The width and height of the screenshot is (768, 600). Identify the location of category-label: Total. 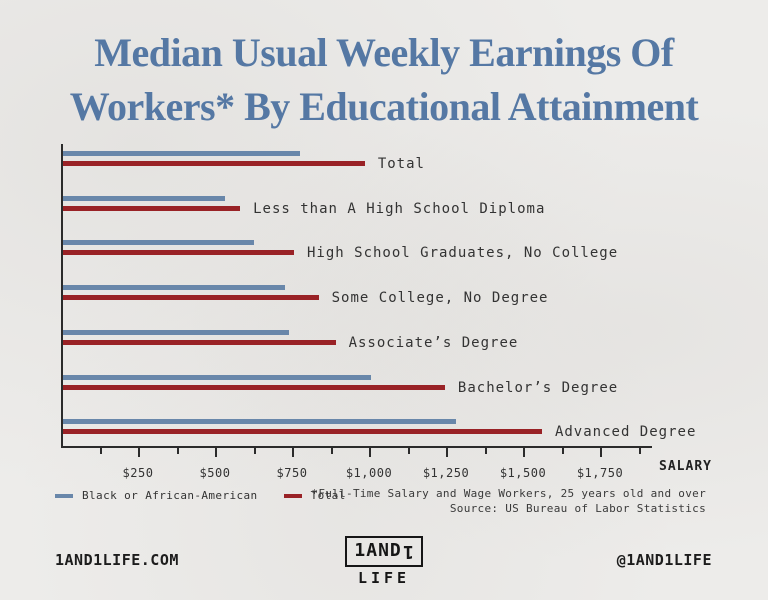
(401, 164).